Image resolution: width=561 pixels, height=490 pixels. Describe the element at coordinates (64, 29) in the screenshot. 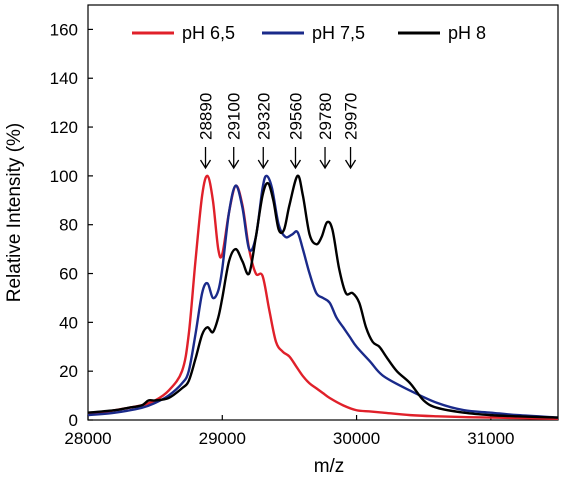

I see `y-tick-label: 160` at that location.